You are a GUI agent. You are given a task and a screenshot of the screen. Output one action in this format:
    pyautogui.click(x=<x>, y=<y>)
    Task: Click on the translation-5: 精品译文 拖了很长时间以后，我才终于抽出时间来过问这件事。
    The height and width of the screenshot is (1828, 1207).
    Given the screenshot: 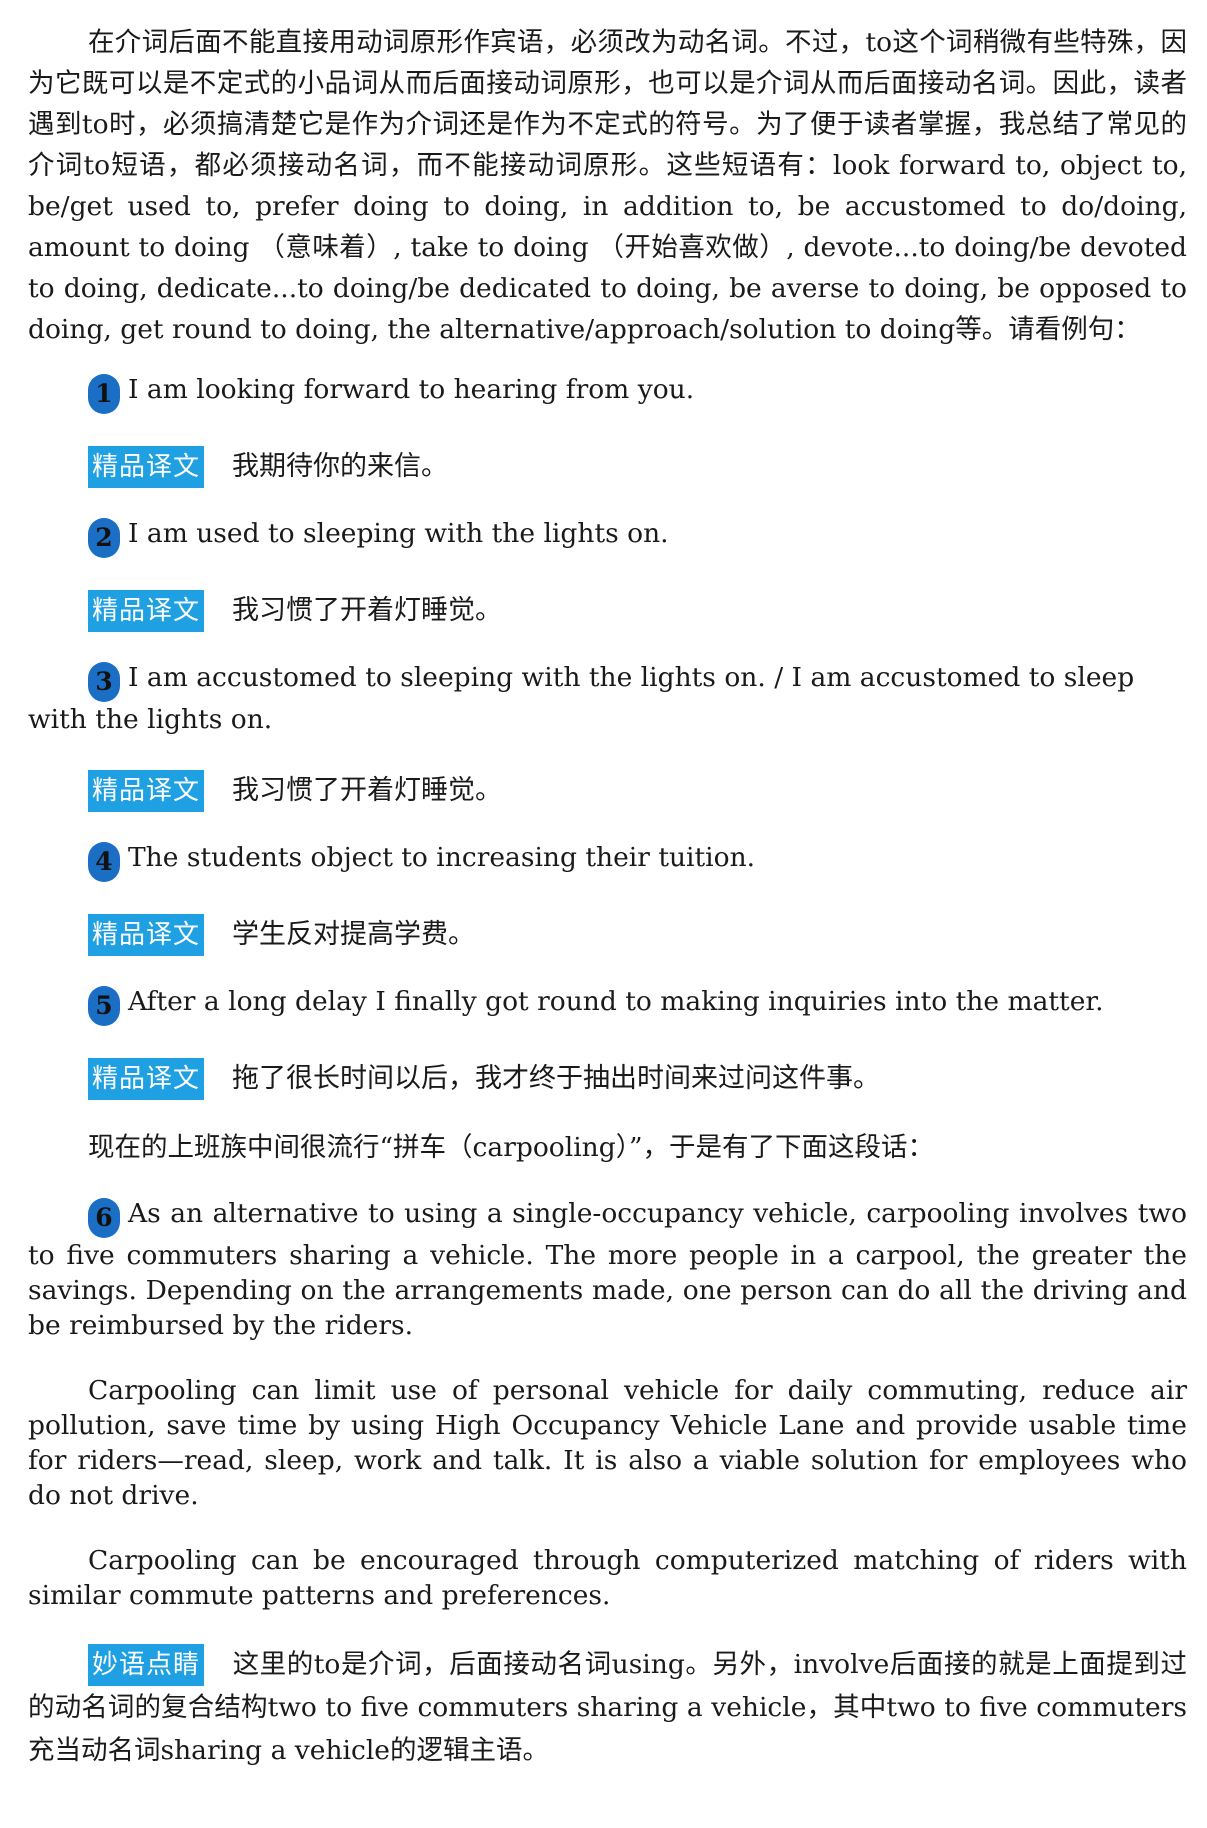 What is the action you would take?
    pyautogui.click(x=637, y=1079)
    